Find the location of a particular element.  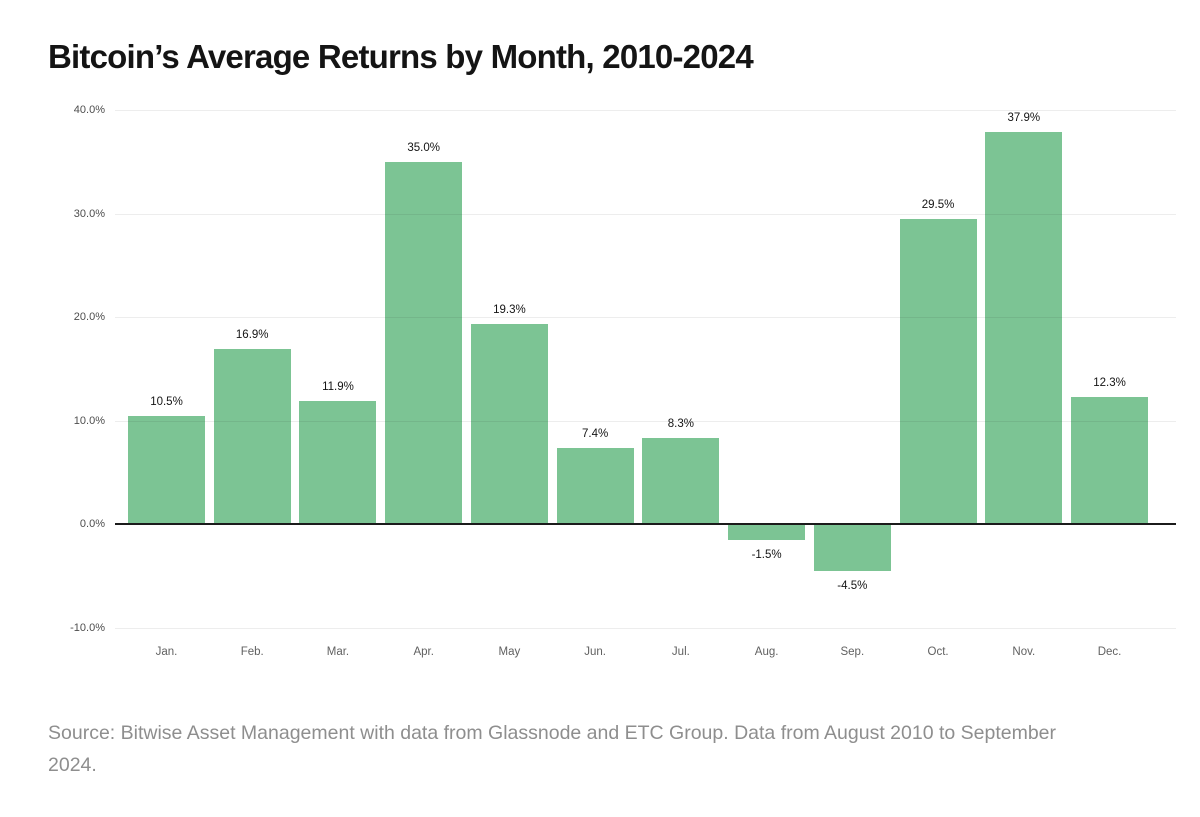

month-label-oct: Oct. is located at coordinates (938, 652).